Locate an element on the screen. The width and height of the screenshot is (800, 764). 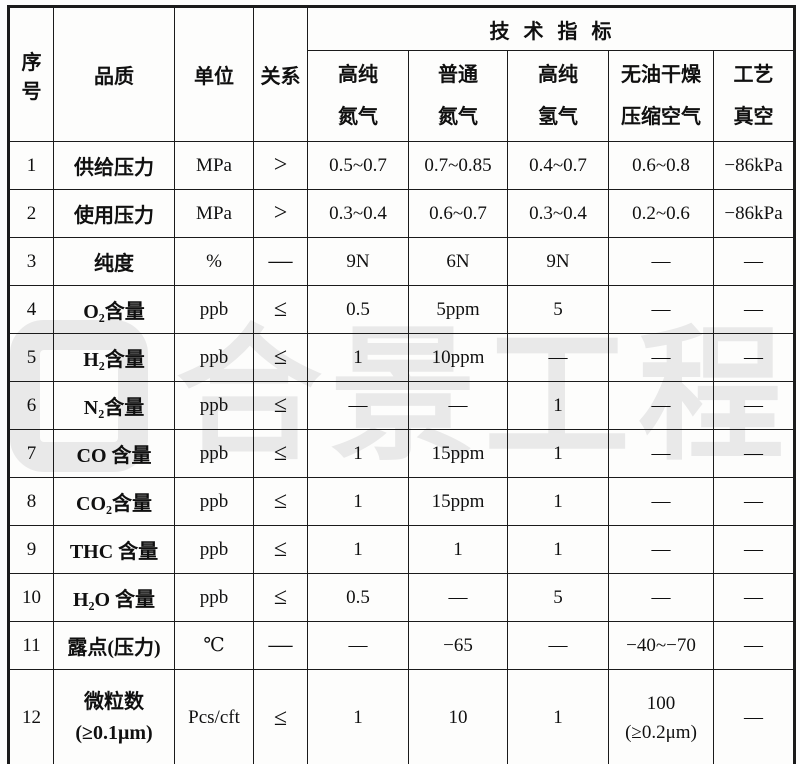
cell-relation: — is located at coordinates (280, 261).